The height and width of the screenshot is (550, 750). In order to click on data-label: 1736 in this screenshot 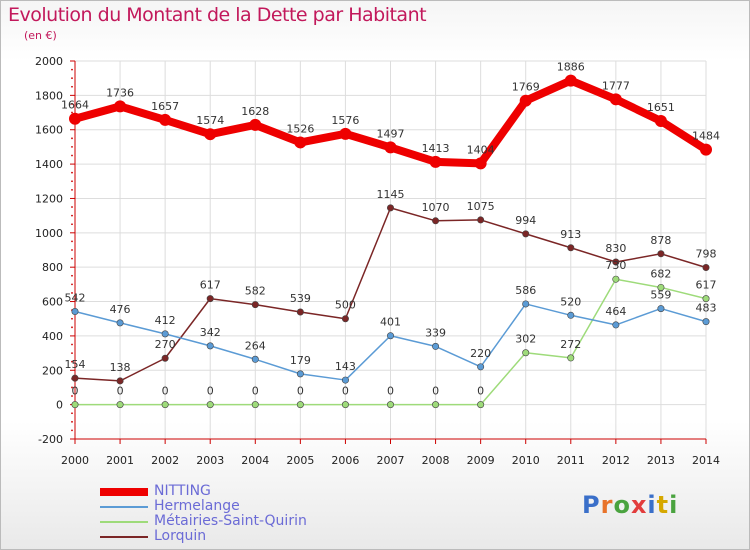, I will do `click(120, 92)`.